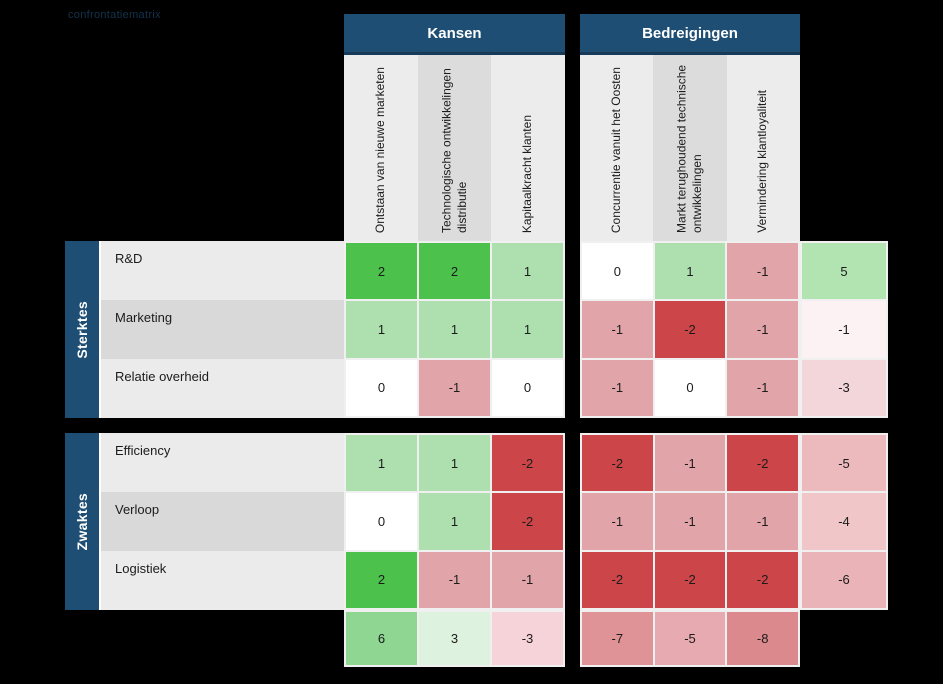  I want to click on column-total-cell: 6, so click(381, 638).